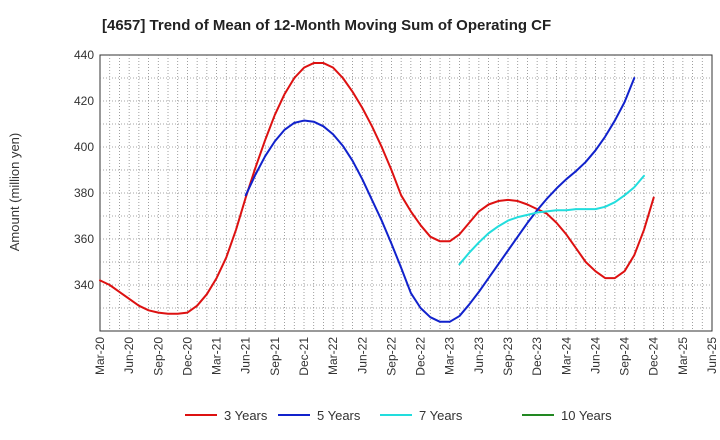 The height and width of the screenshot is (440, 720). What do you see at coordinates (129, 355) in the screenshot?
I see `x-tick-label: Jun-20` at bounding box center [129, 355].